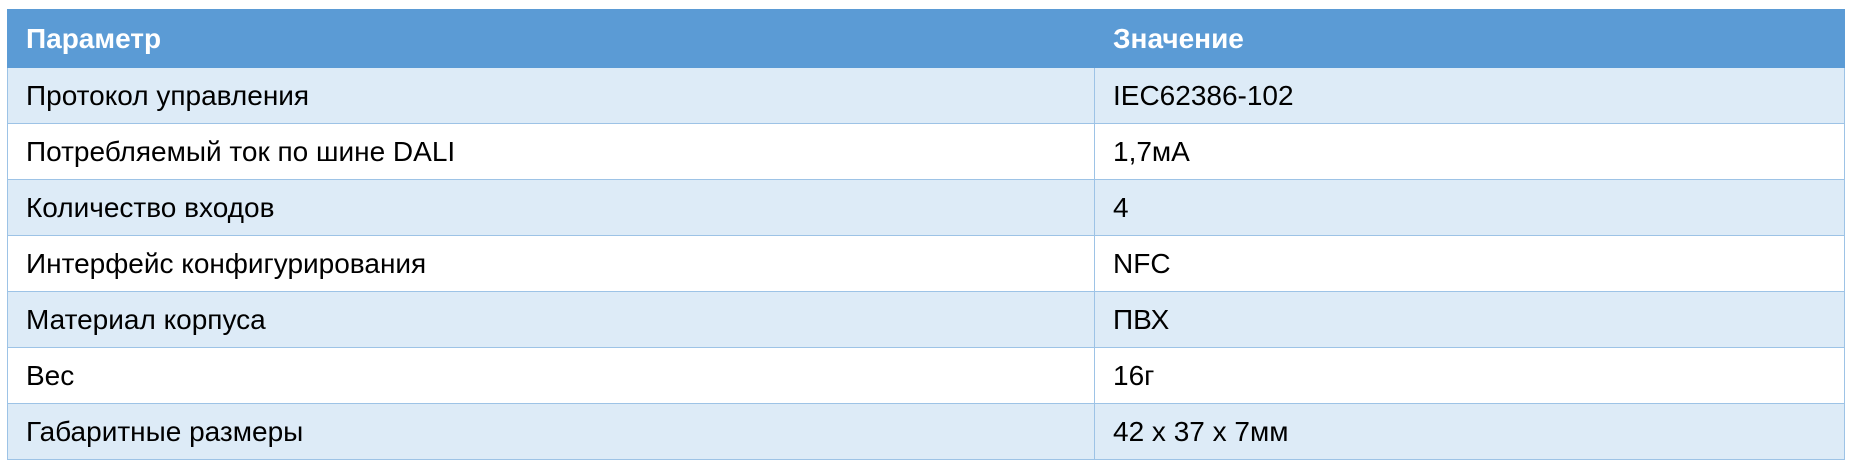 Image resolution: width=1852 pixels, height=474 pixels. I want to click on value-cell: NFC, so click(1469, 263).